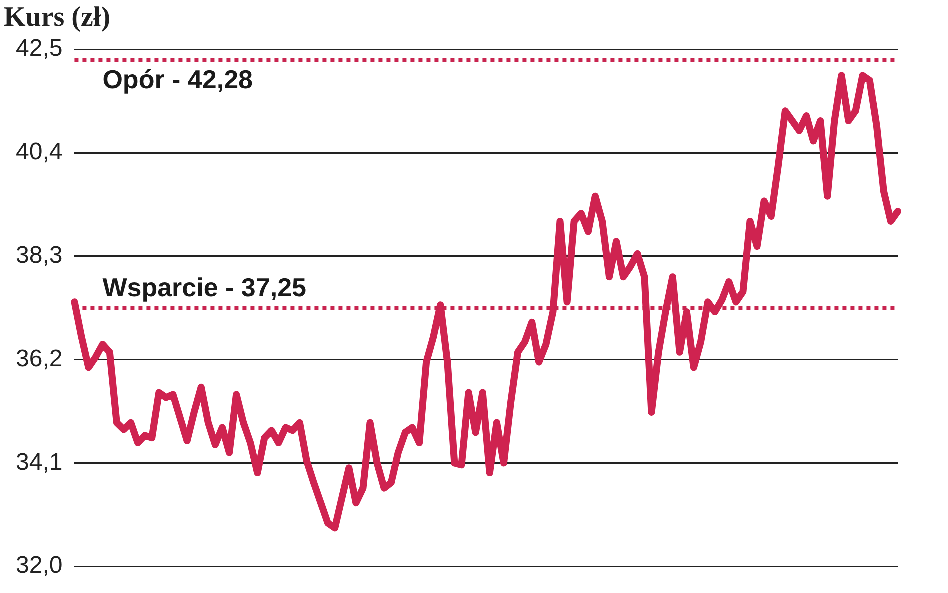 The image size is (948, 593). What do you see at coordinates (39, 462) in the screenshot?
I see `y-tick-label: 34,1` at bounding box center [39, 462].